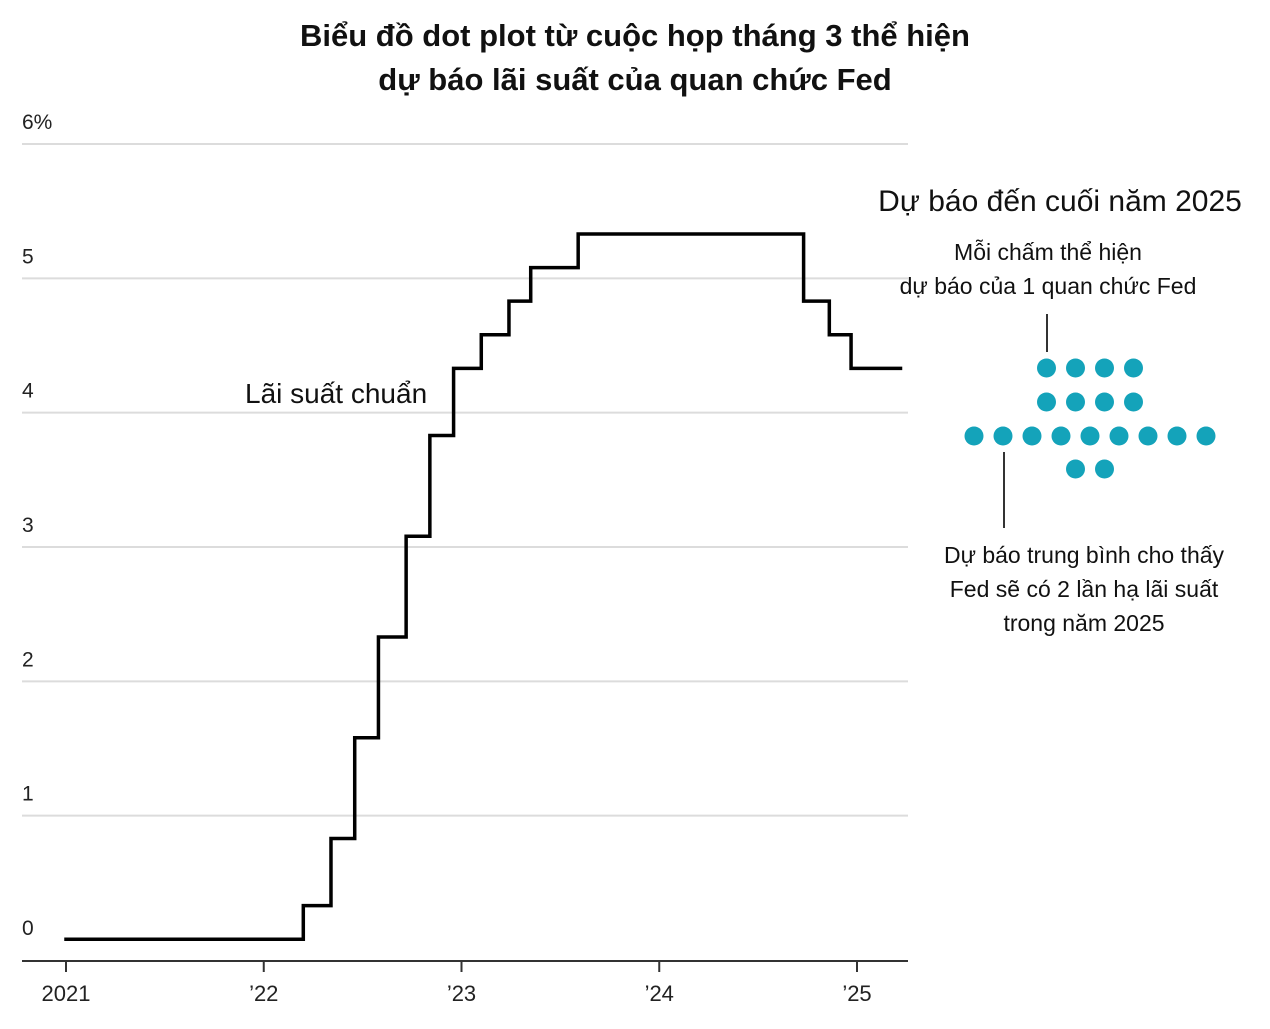 This screenshot has width=1270, height=1029. Describe the element at coordinates (28, 391) in the screenshot. I see `y-tick-label: 4` at that location.